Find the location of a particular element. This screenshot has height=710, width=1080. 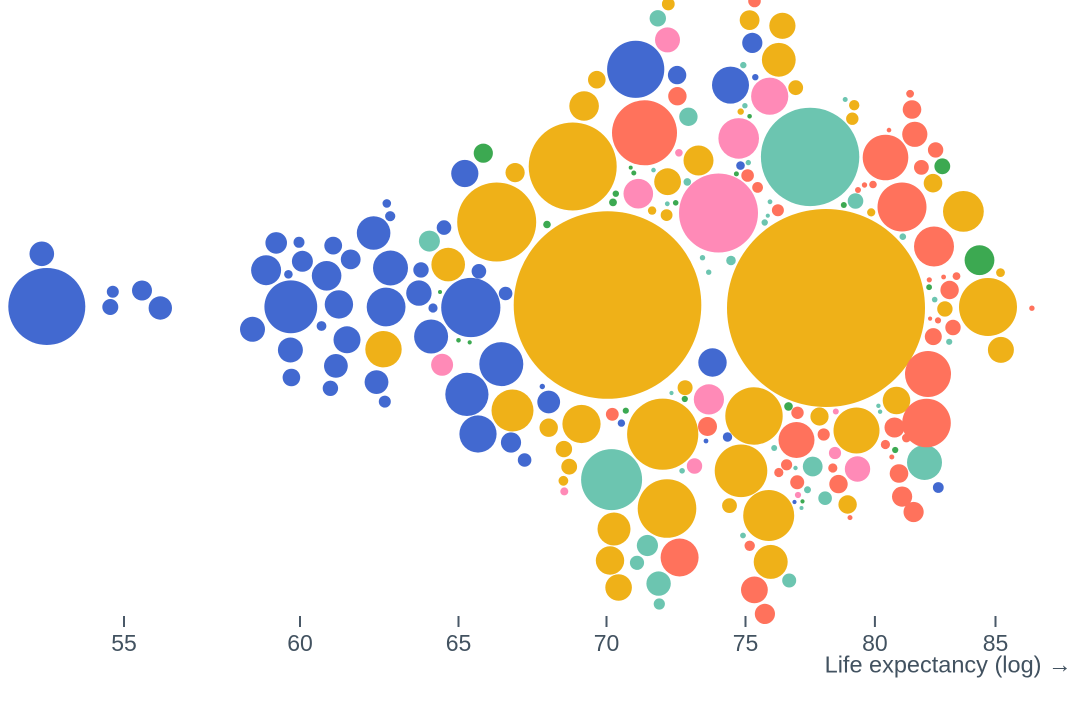

svg-text: 60 is located at coordinates (300, 643).